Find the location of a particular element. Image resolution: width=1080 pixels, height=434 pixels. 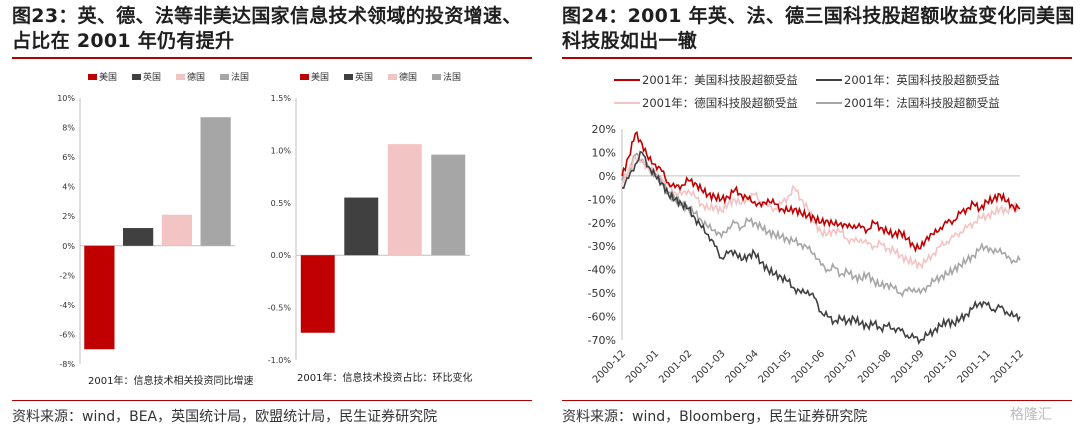

line-legend-label: 2001年：德国科技股超额受益 is located at coordinates (720, 103).